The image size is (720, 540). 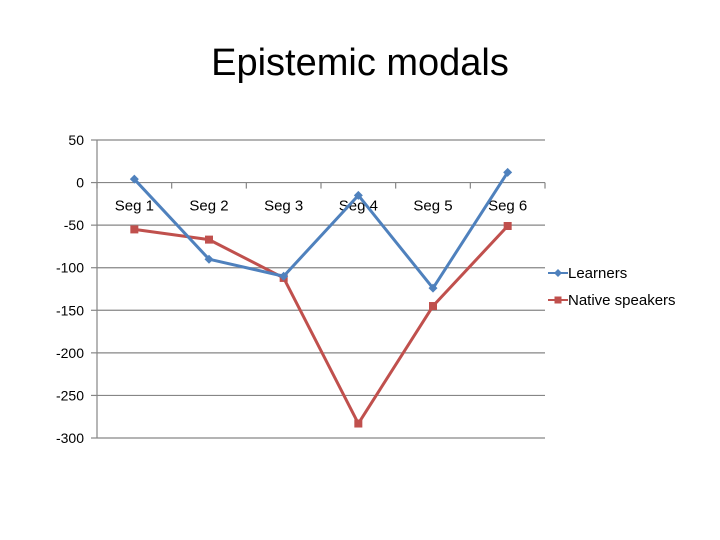 I want to click on x-tick-label-3: Seg 4, so click(x=358, y=206).